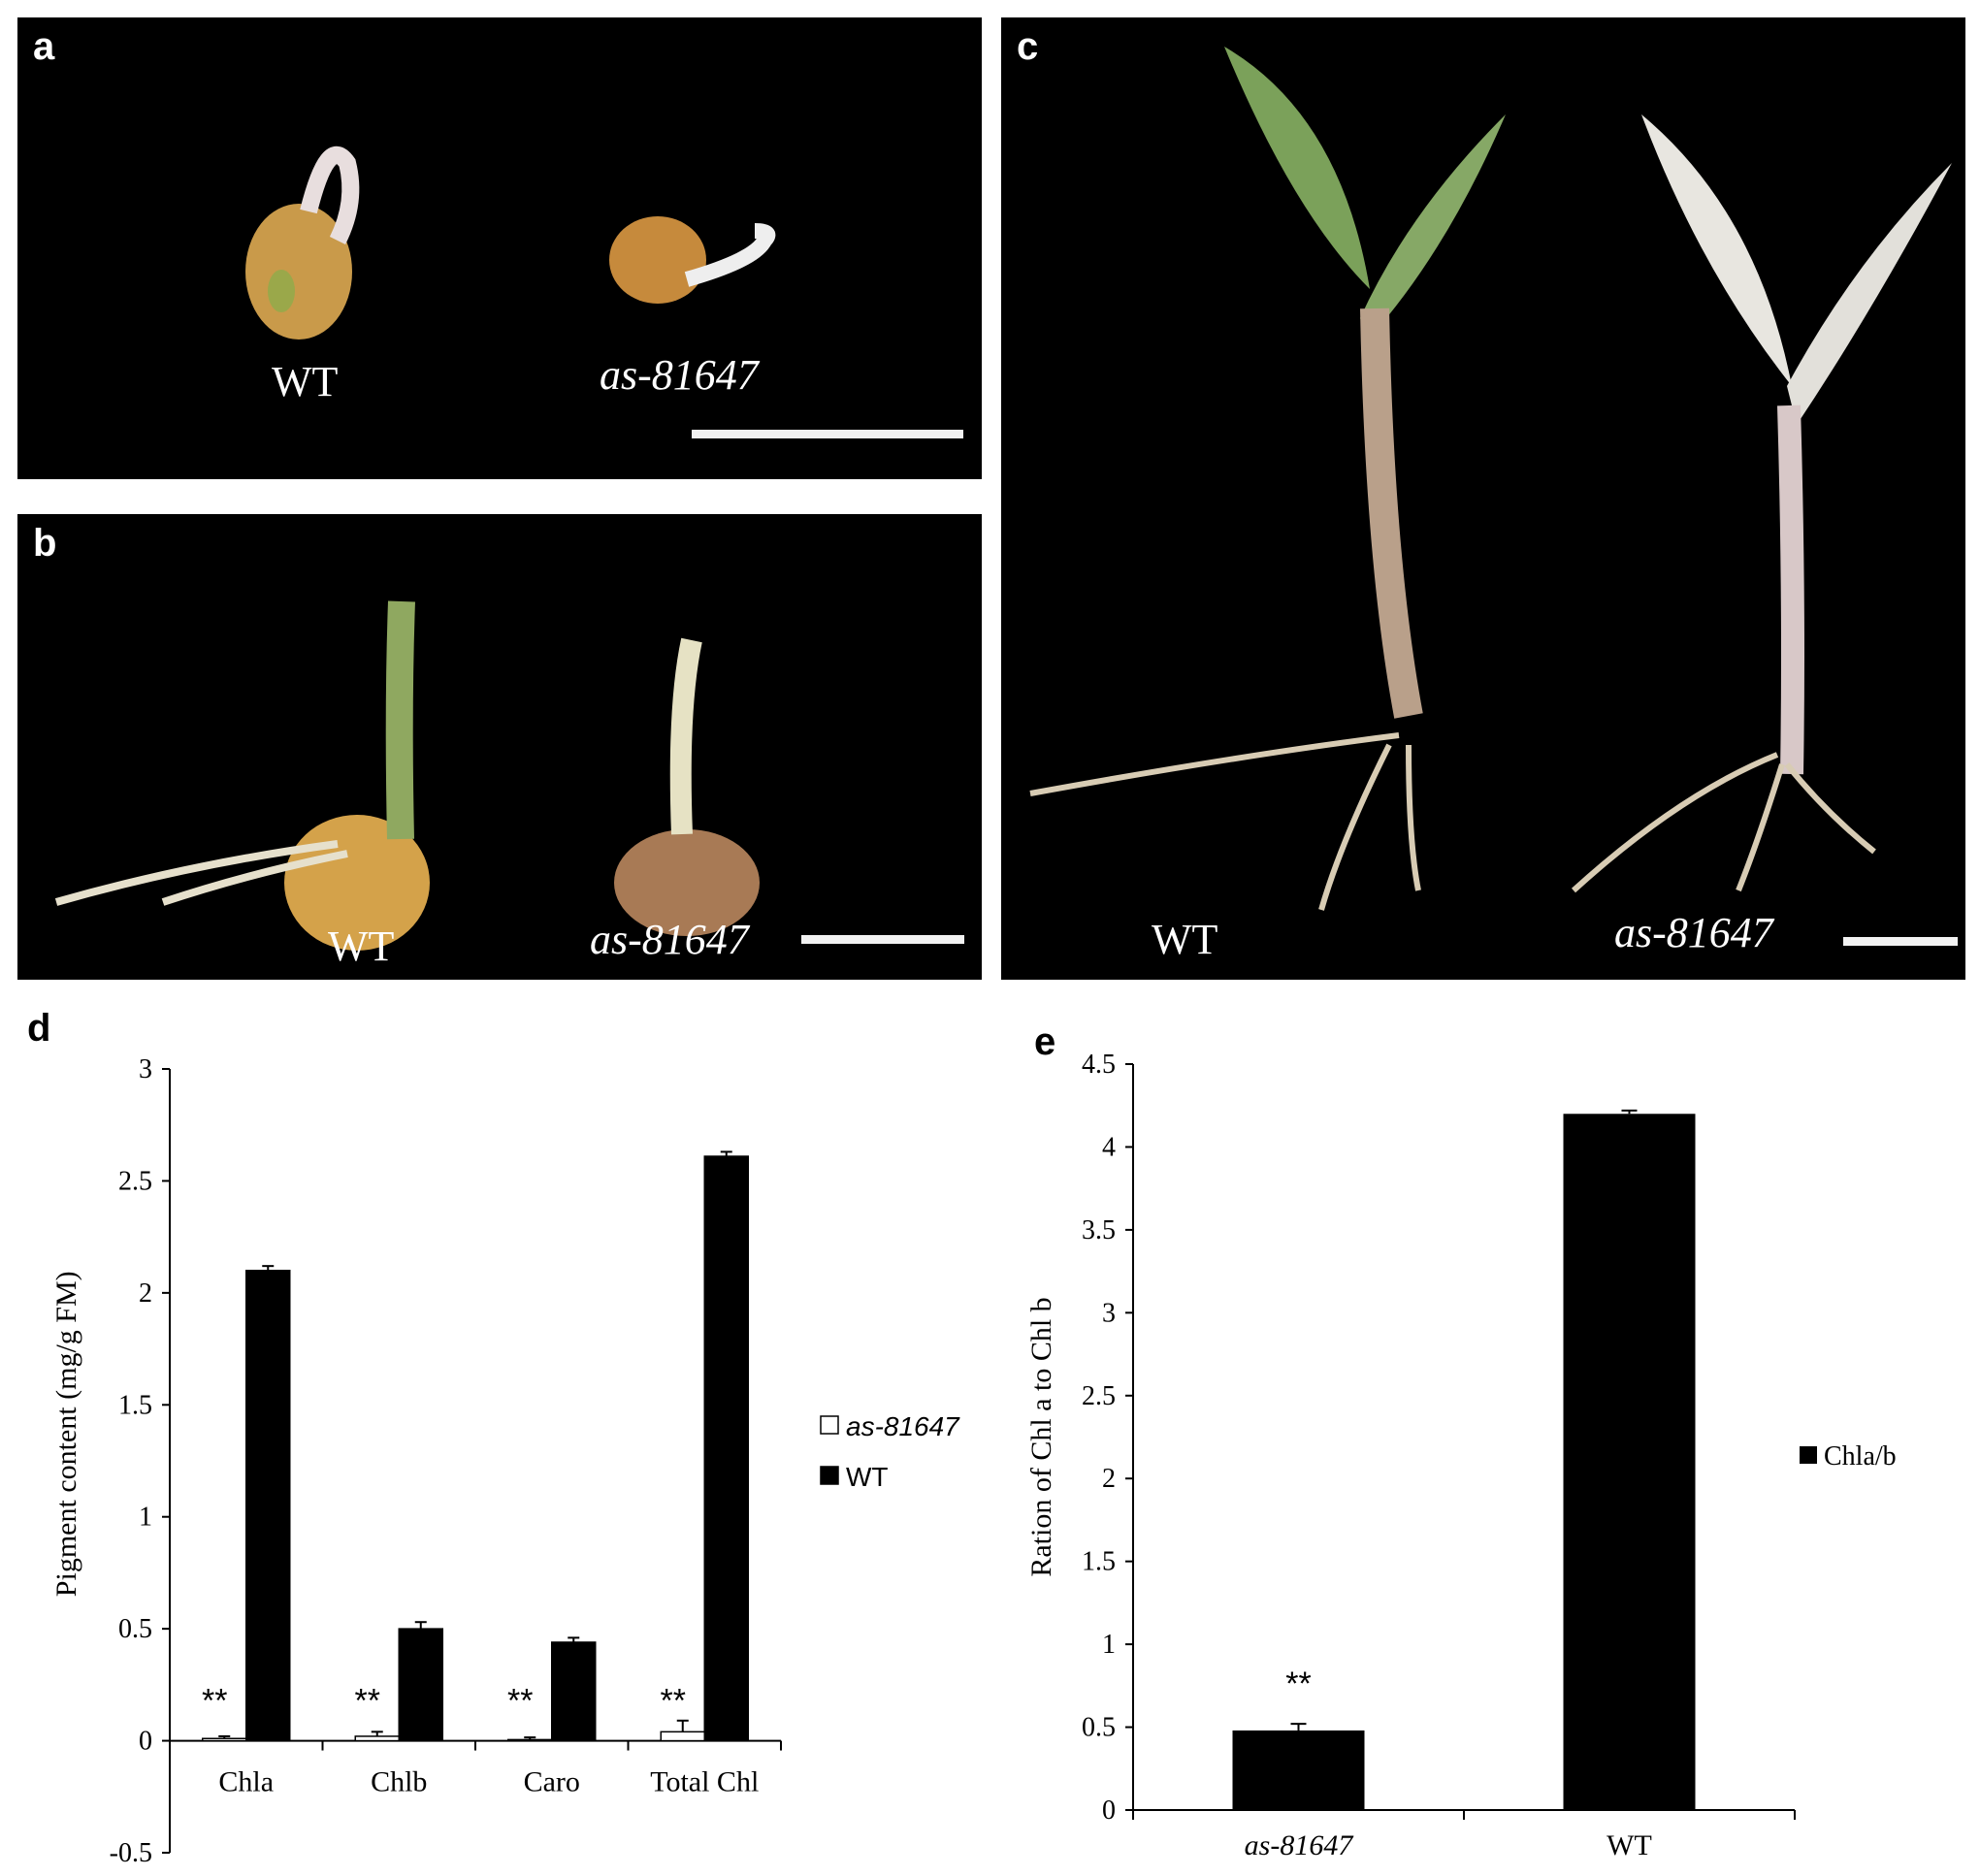 The width and height of the screenshot is (1980, 1876). What do you see at coordinates (1045, 1041) in the screenshot?
I see `panel-e-letter: e` at bounding box center [1045, 1041].